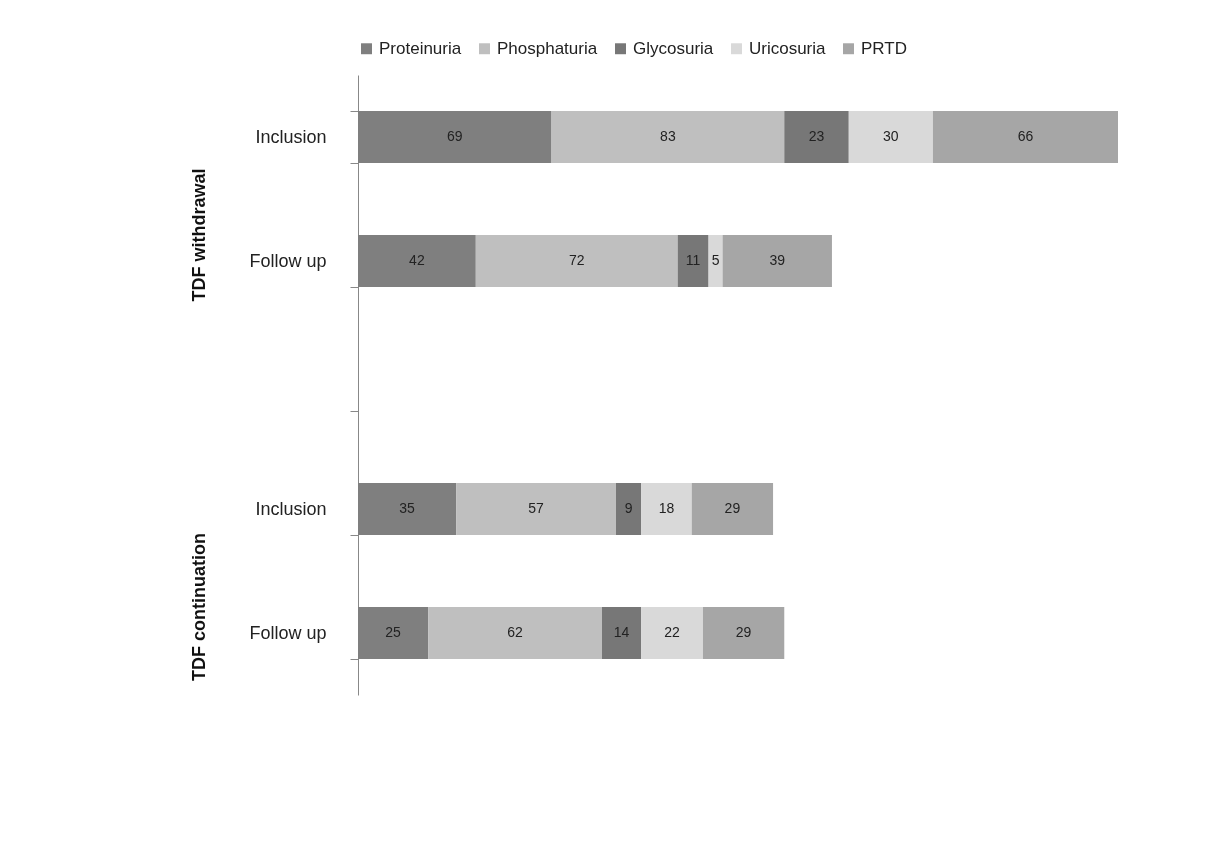  I want to click on data-label: 62, so click(515, 632).